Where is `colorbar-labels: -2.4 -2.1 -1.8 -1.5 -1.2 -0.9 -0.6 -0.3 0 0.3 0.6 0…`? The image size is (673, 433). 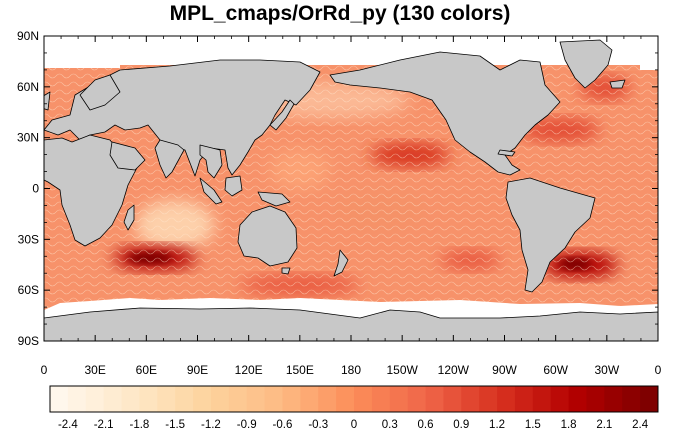 colorbar-labels: -2.4 -2.1 -1.8 -1.5 -1.2 -0.9 -0.6 -0.3 0 0.3 0.6 0… is located at coordinates (353, 425).